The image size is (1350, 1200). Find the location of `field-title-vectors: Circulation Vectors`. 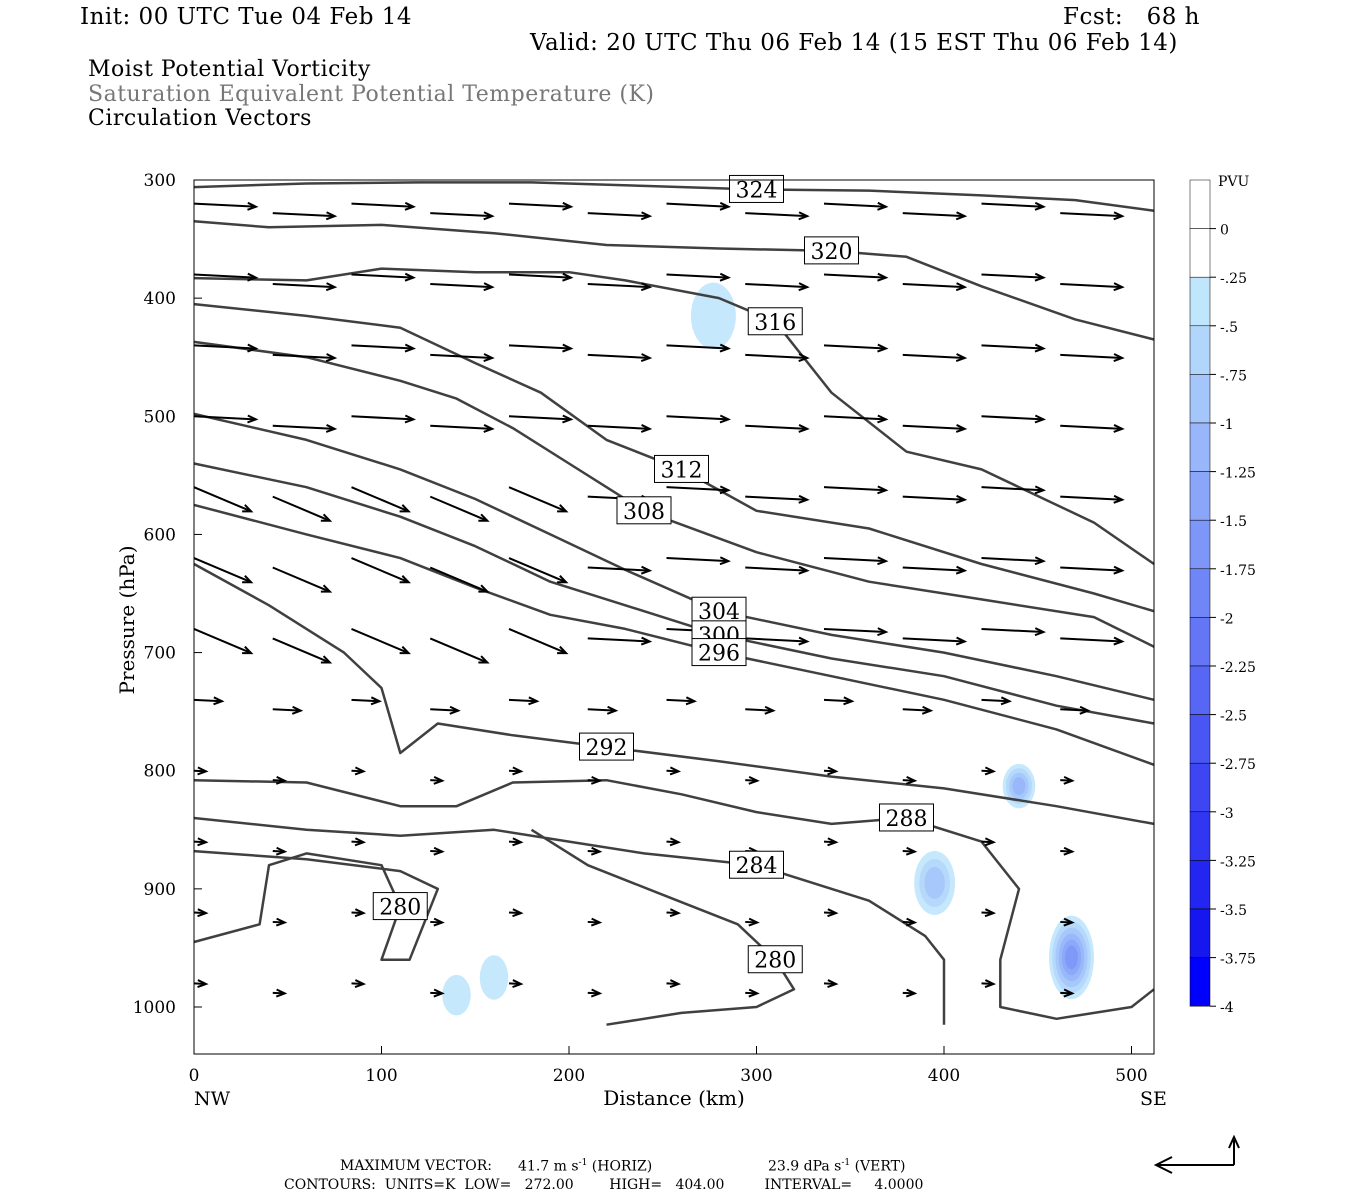

field-title-vectors: Circulation Vectors is located at coordinates (200, 118).